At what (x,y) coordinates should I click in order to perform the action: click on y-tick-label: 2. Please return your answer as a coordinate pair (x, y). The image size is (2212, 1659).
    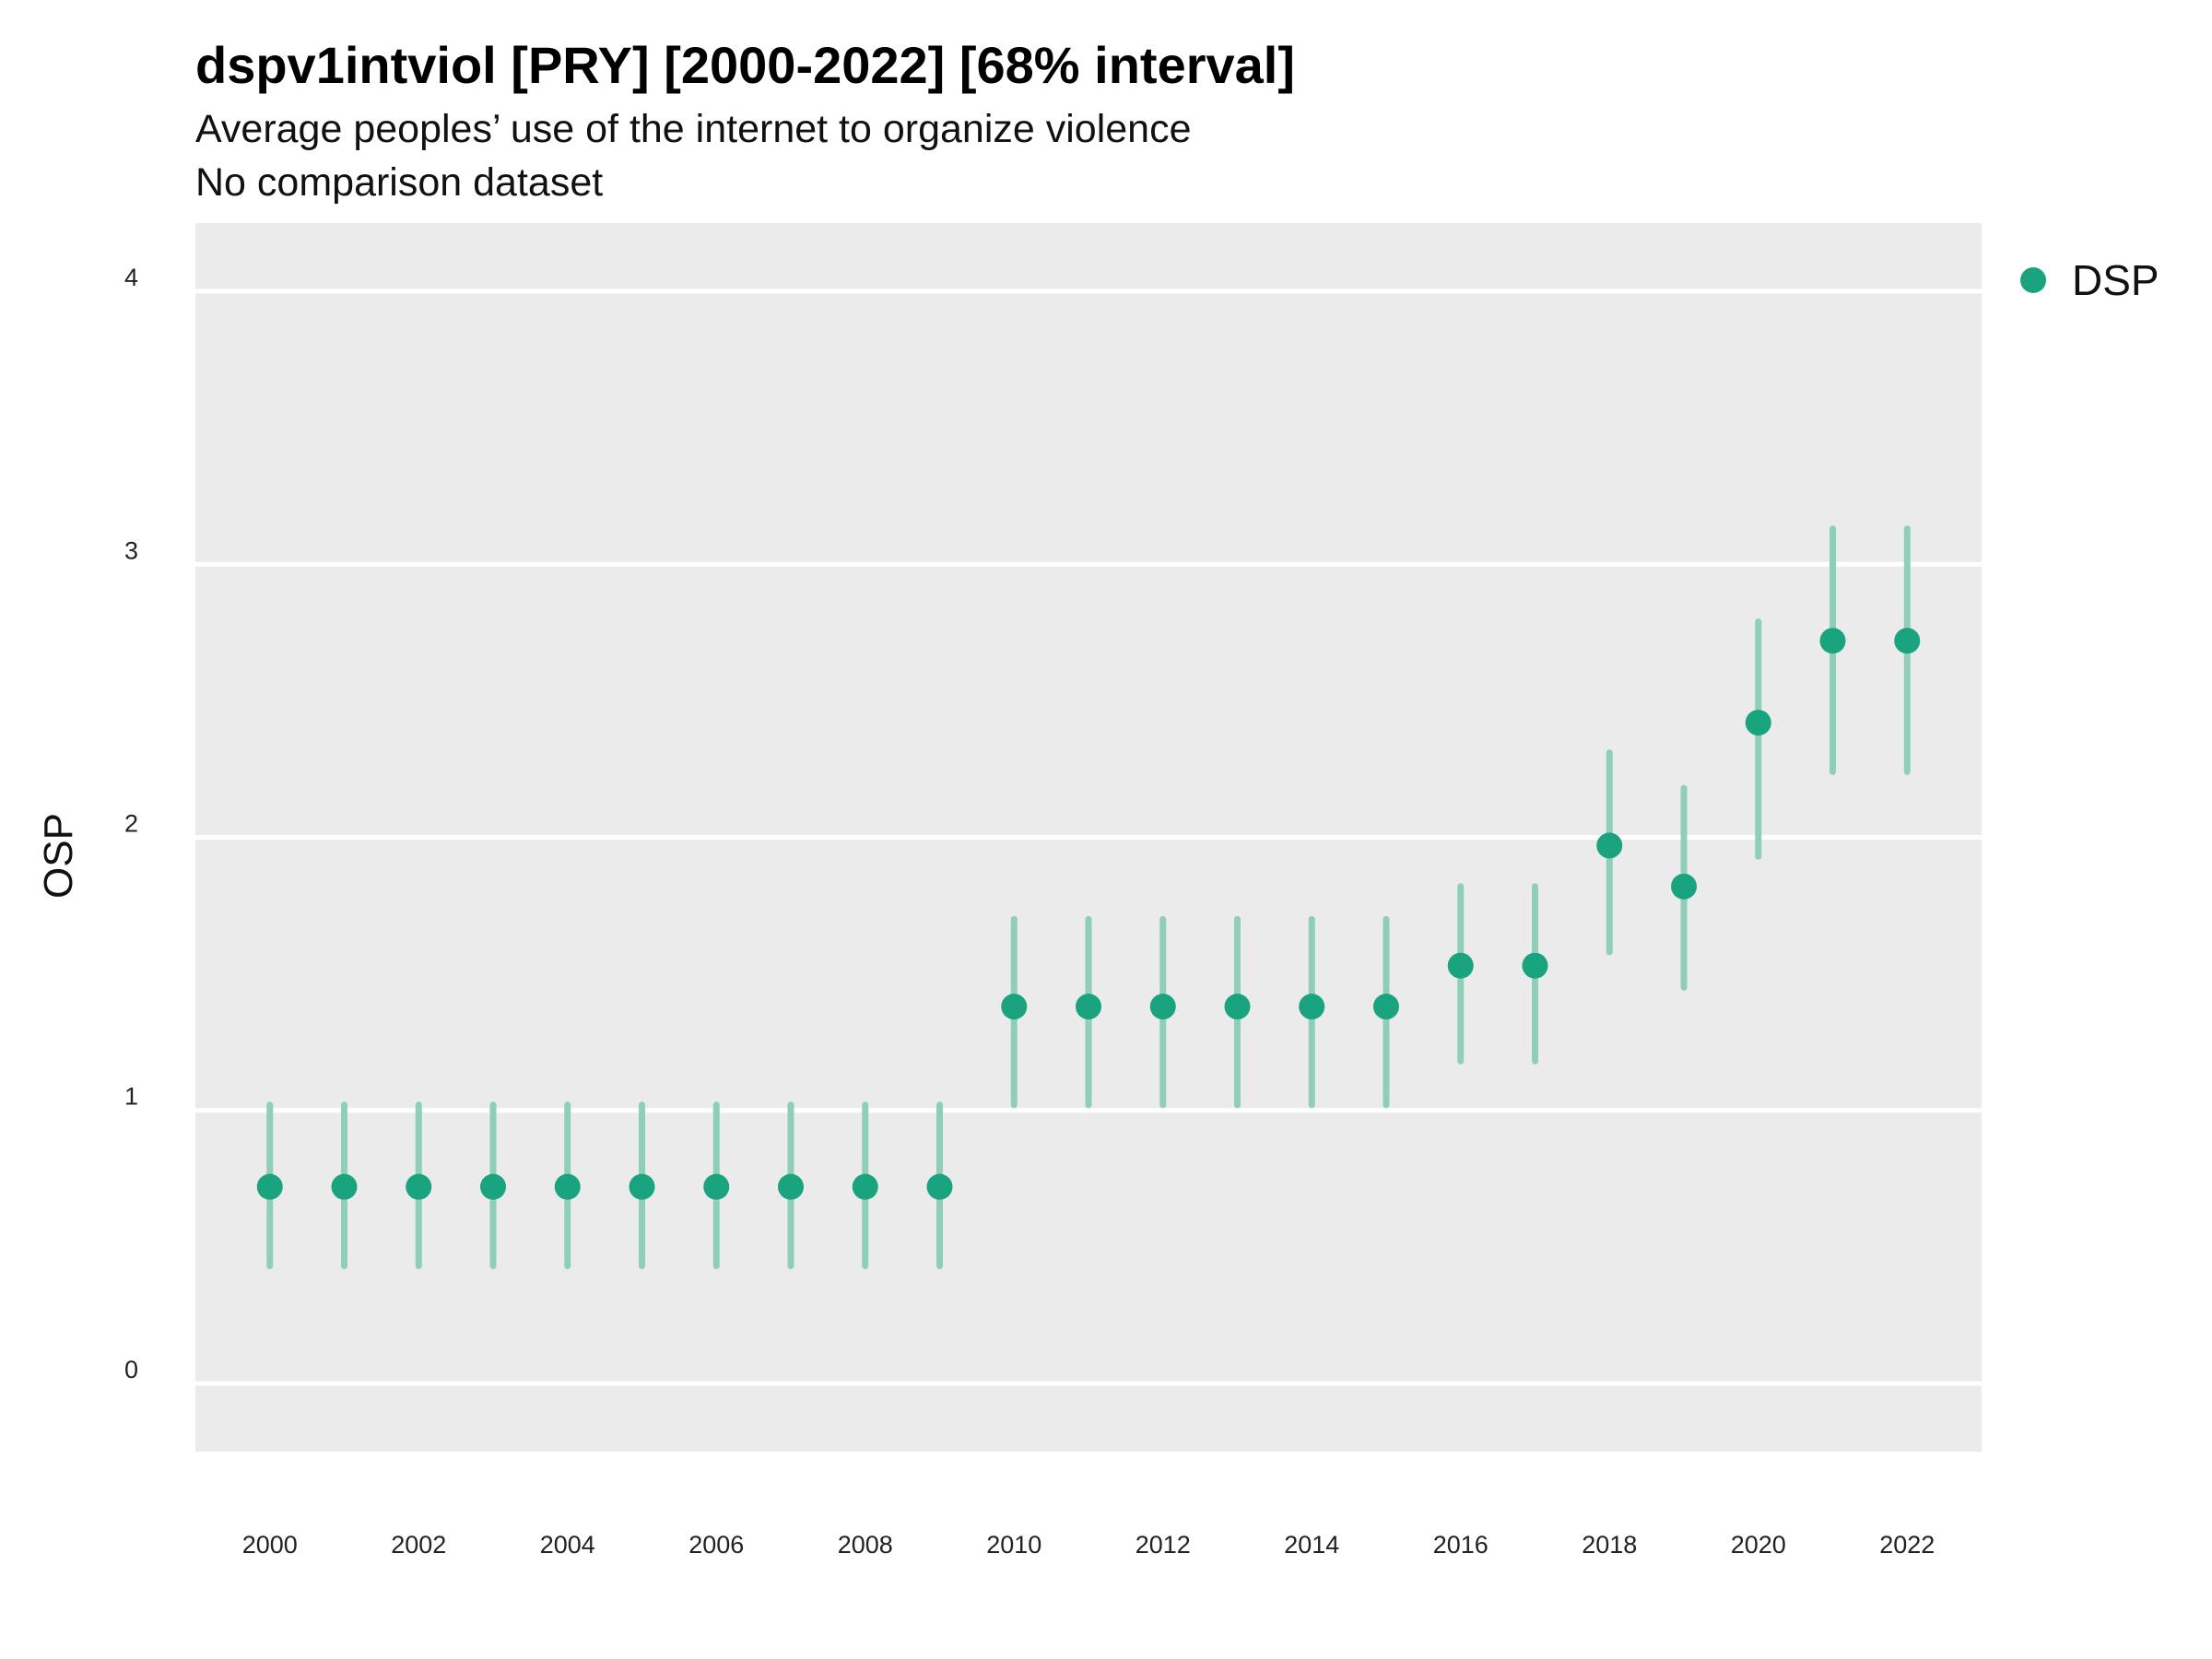
    Looking at the image, I should click on (131, 824).